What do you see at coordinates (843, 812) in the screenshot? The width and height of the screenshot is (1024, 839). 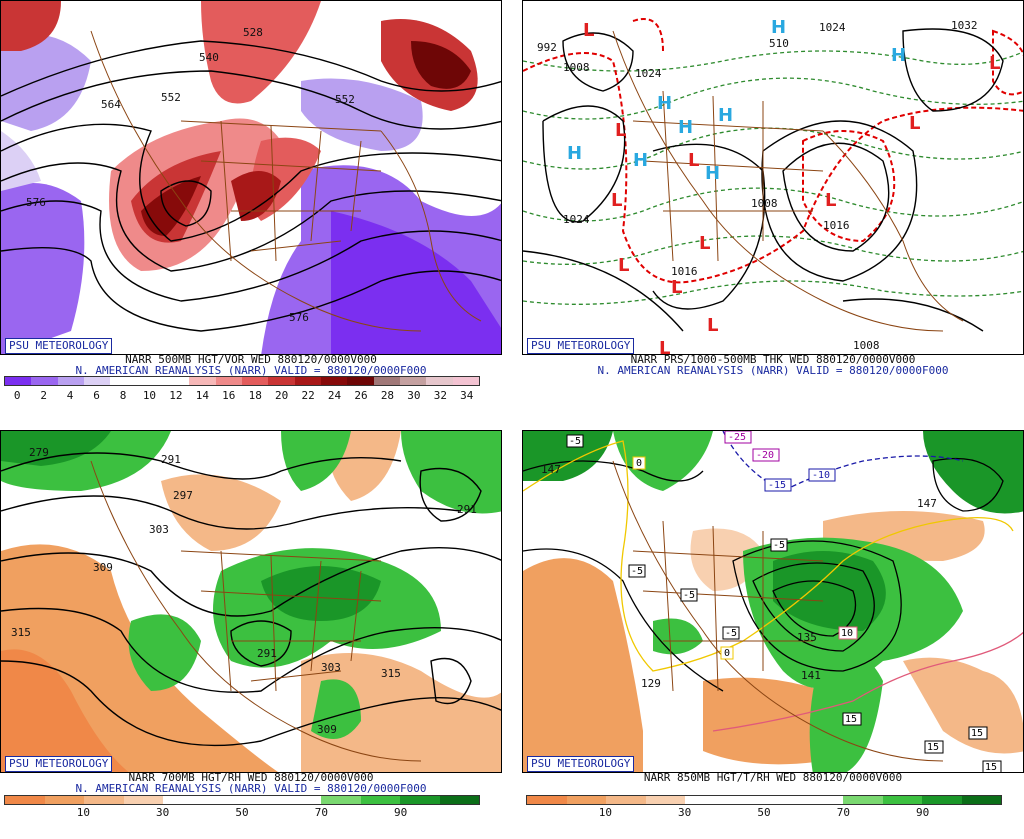 I see `colorbar-tick-label: 70` at bounding box center [843, 812].